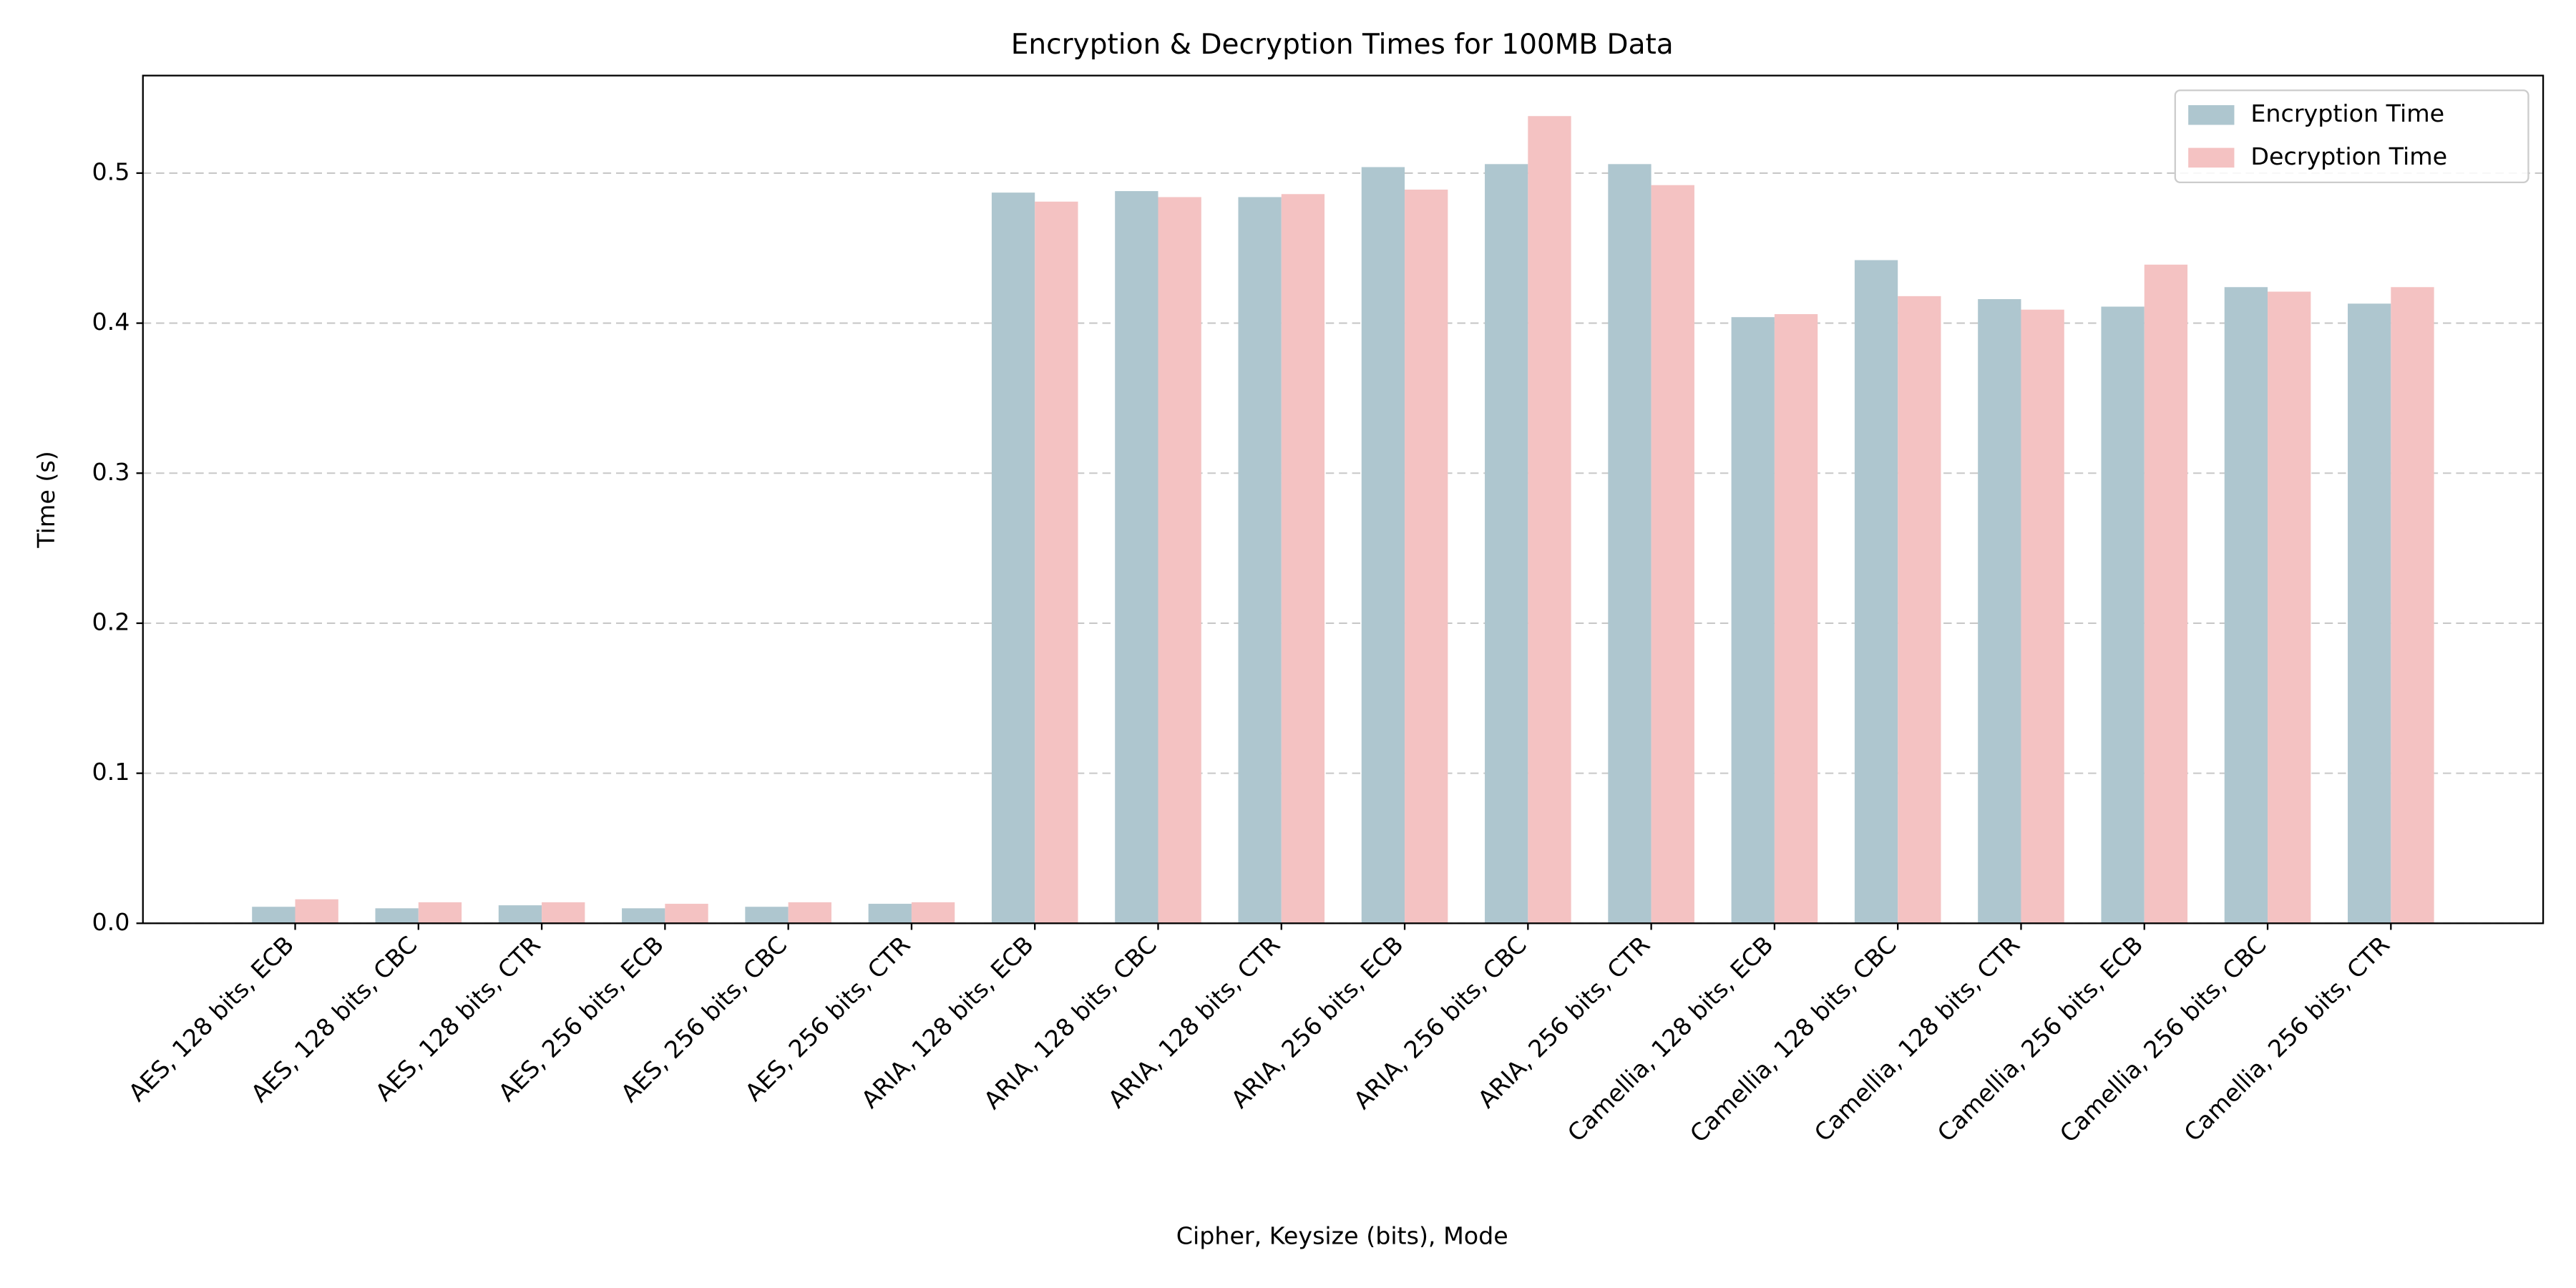 Image resolution: width=2576 pixels, height=1288 pixels. Describe the element at coordinates (1670, 1039) in the screenshot. I see `x-tick-label: Camellia, 128 bits, ECB` at that location.